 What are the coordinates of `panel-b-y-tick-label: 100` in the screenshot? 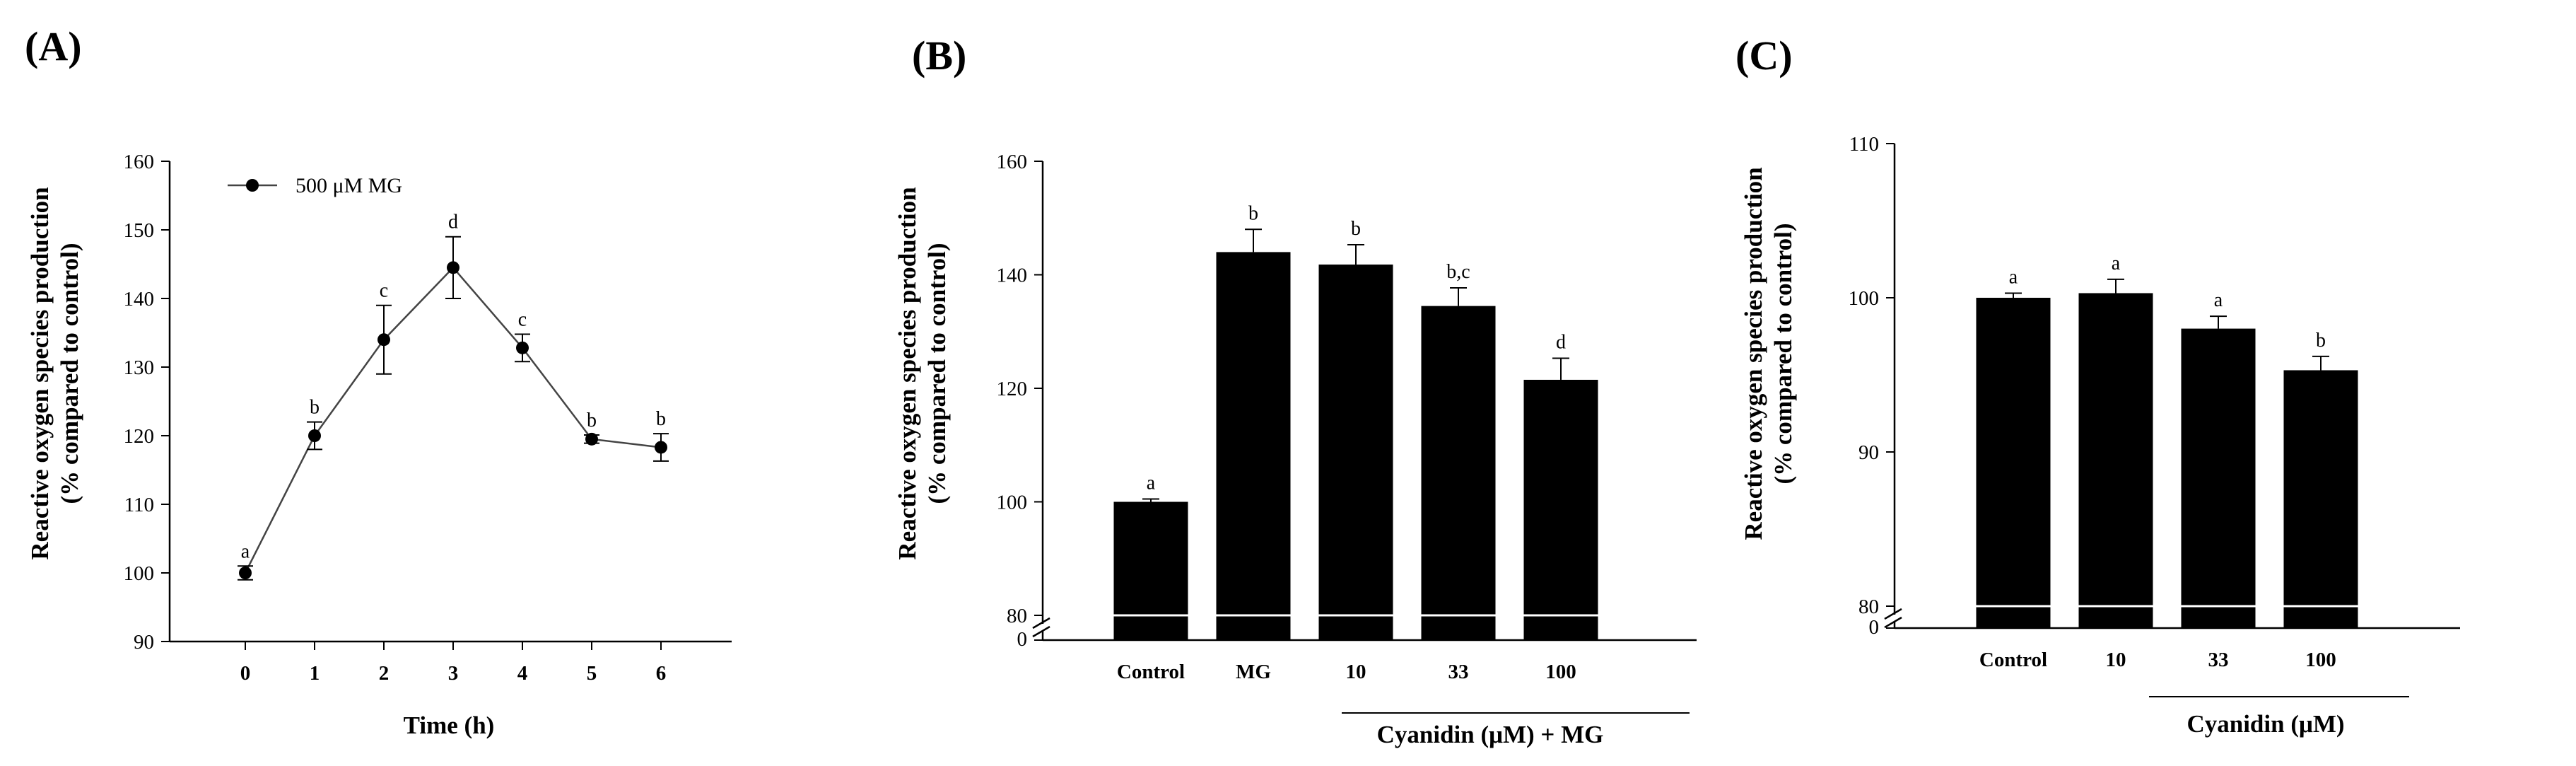 It's located at (1013, 503).